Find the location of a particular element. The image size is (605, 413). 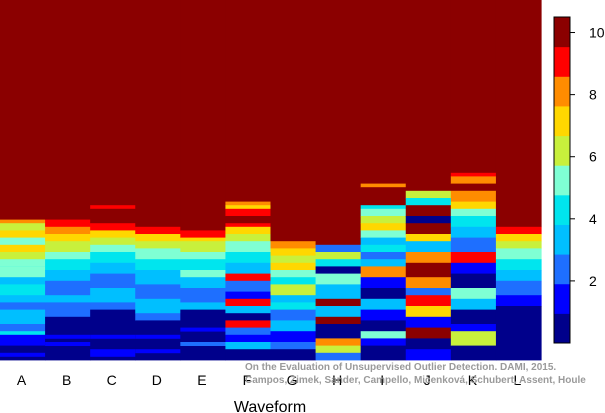

colorbar-tick-label: 2 is located at coordinates (593, 281).